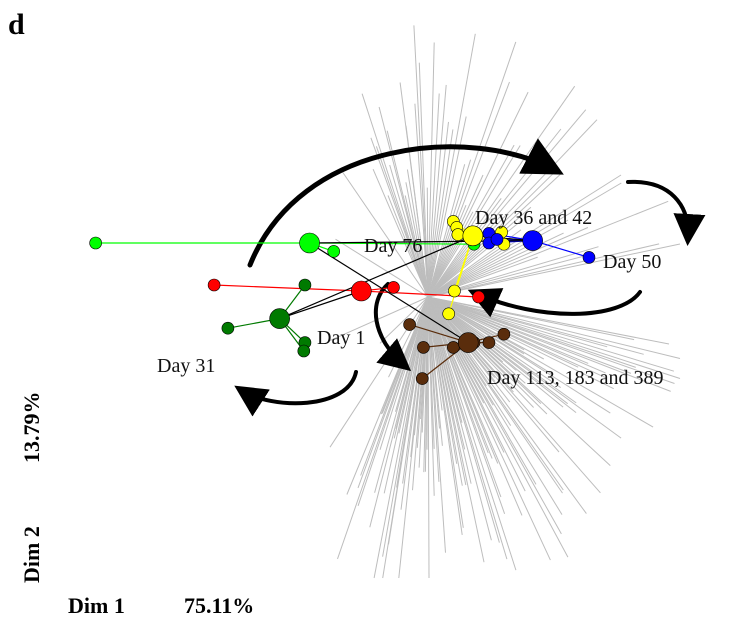  What do you see at coordinates (96, 605) in the screenshot?
I see `x-axis-name: Dim 1` at bounding box center [96, 605].